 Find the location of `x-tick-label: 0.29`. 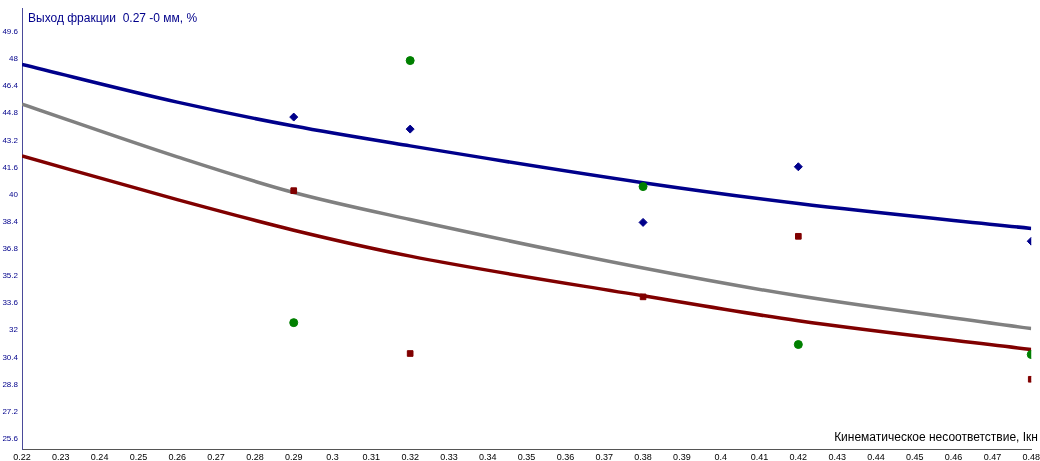

x-tick-label: 0.29 is located at coordinates (293, 456).